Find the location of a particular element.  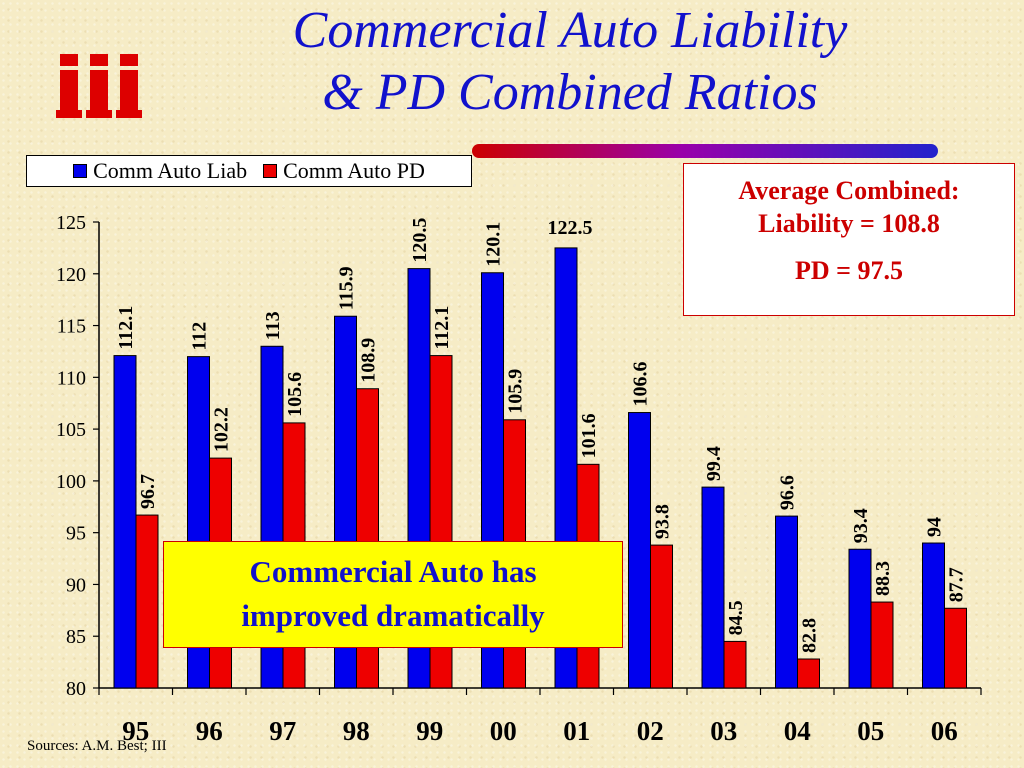

y-tick-label: 115 is located at coordinates (71, 327).